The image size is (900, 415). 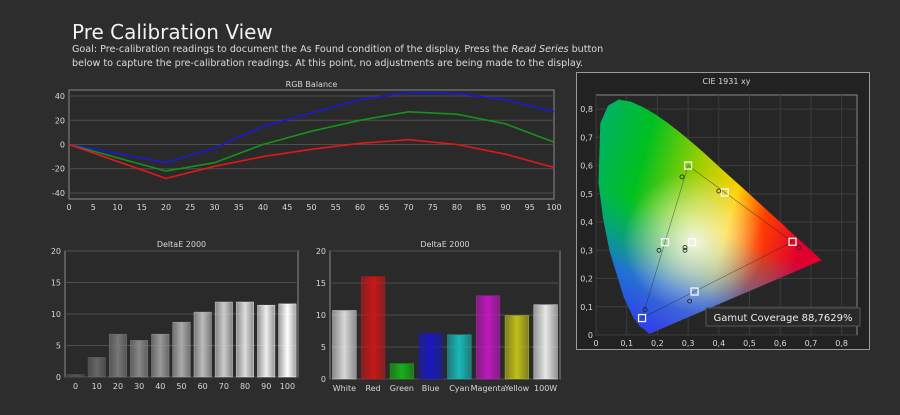 What do you see at coordinates (344, 388) in the screenshot?
I see `x-tick-label: White` at bounding box center [344, 388].